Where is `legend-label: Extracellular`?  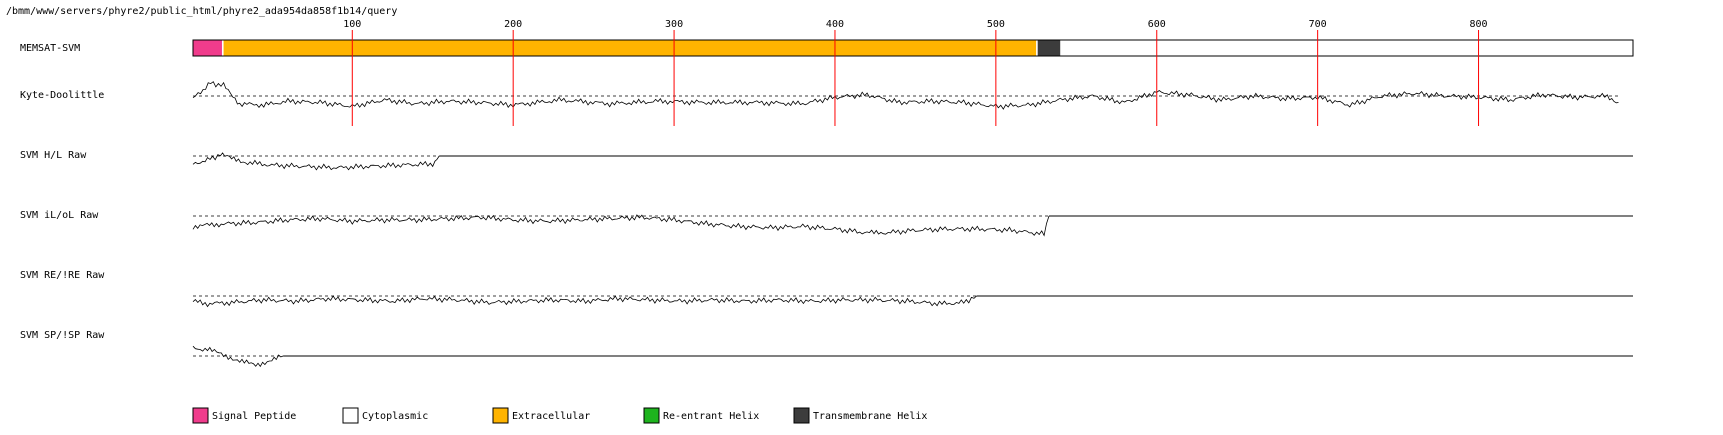 legend-label: Extracellular is located at coordinates (551, 416).